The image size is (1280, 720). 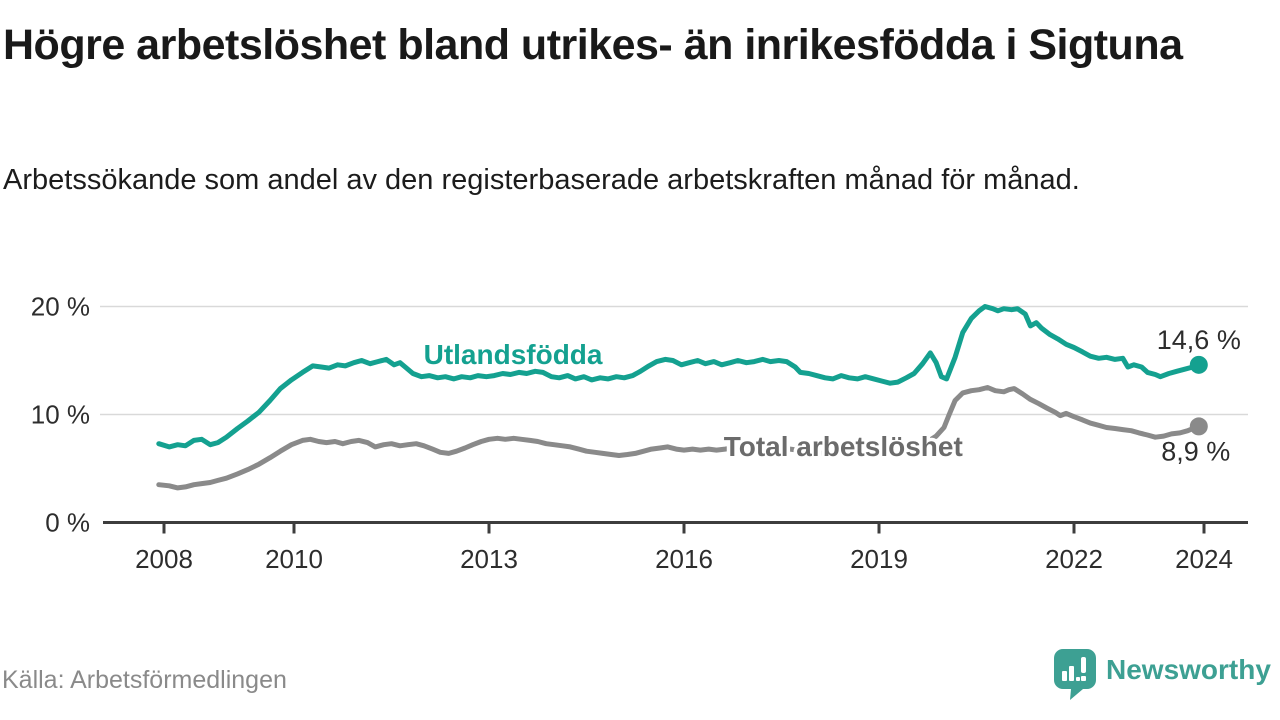 What do you see at coordinates (60, 307) in the screenshot?
I see `y-tick-label-20: 20 %` at bounding box center [60, 307].